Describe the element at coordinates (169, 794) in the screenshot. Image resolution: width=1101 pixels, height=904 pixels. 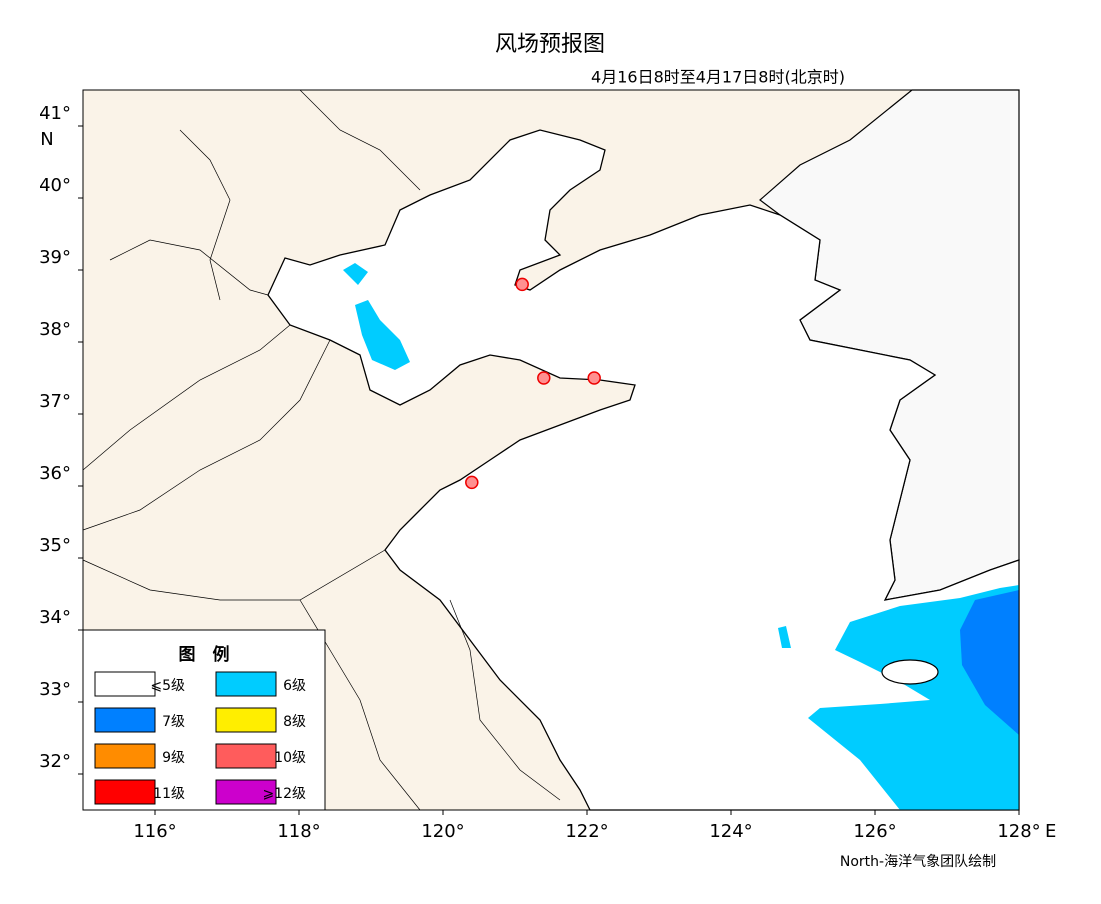
I see `legend-label: 11级` at that location.